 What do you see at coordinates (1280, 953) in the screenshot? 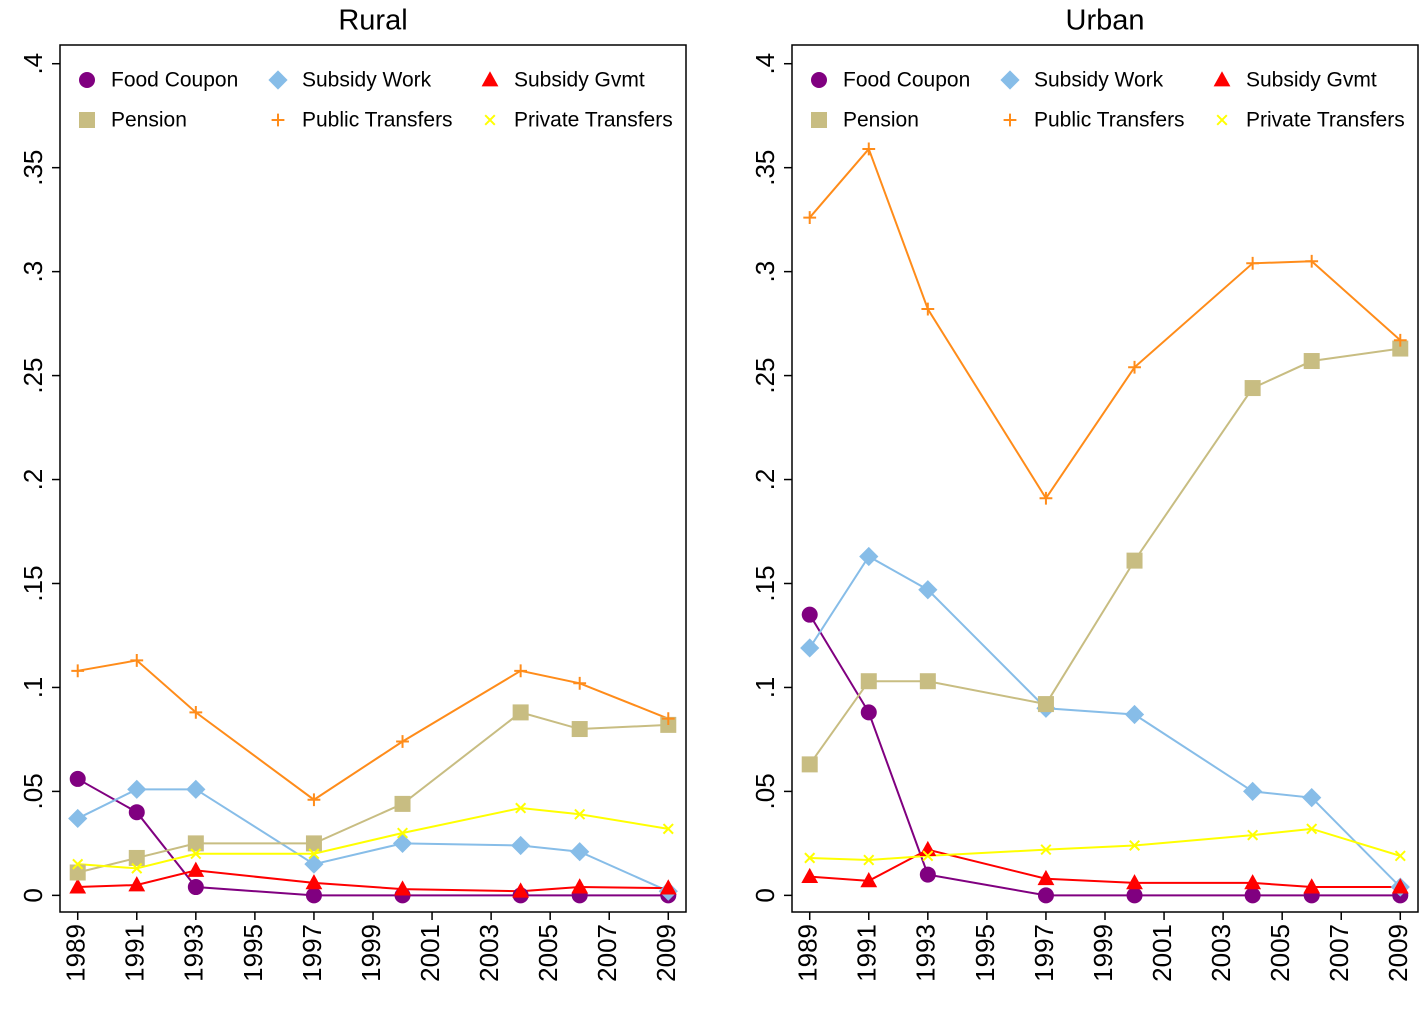
I see `x-tick-label: 2005` at bounding box center [1280, 953].